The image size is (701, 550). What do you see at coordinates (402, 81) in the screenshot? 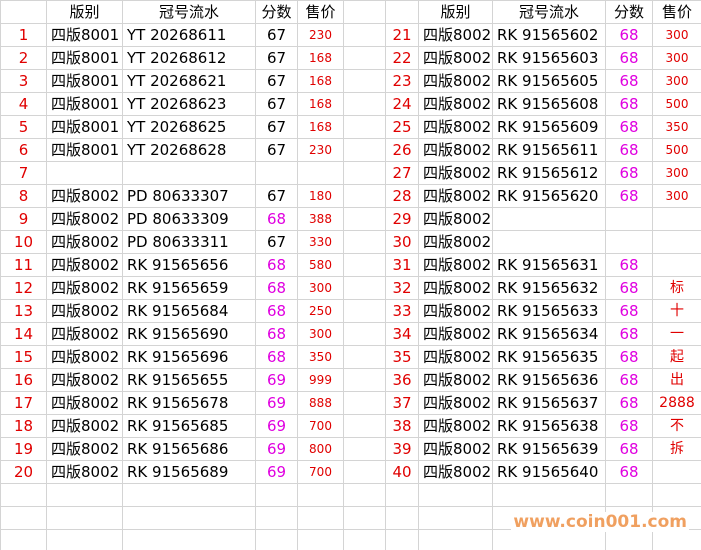
I see `row-number: 23` at bounding box center [402, 81].